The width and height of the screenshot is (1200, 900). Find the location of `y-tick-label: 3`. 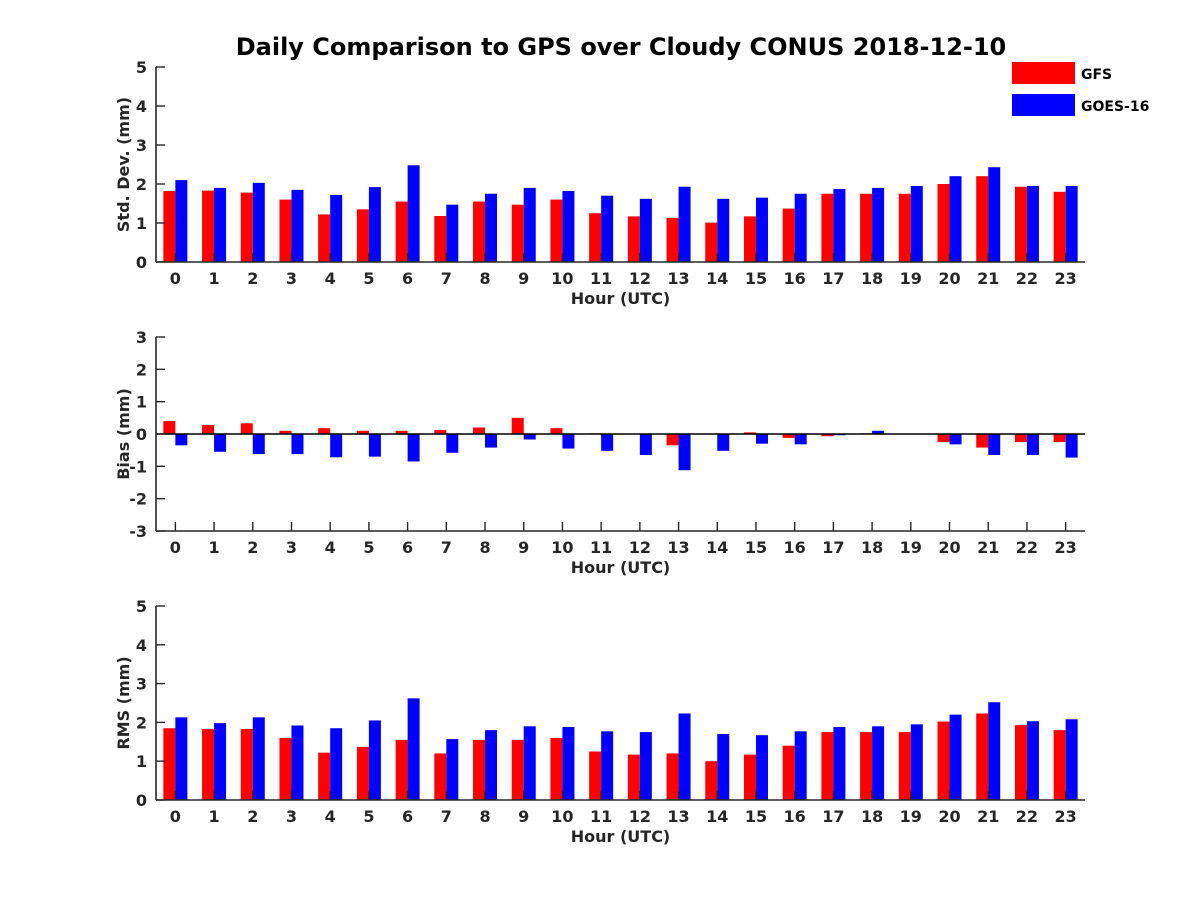

y-tick-label: 3 is located at coordinates (141, 145).